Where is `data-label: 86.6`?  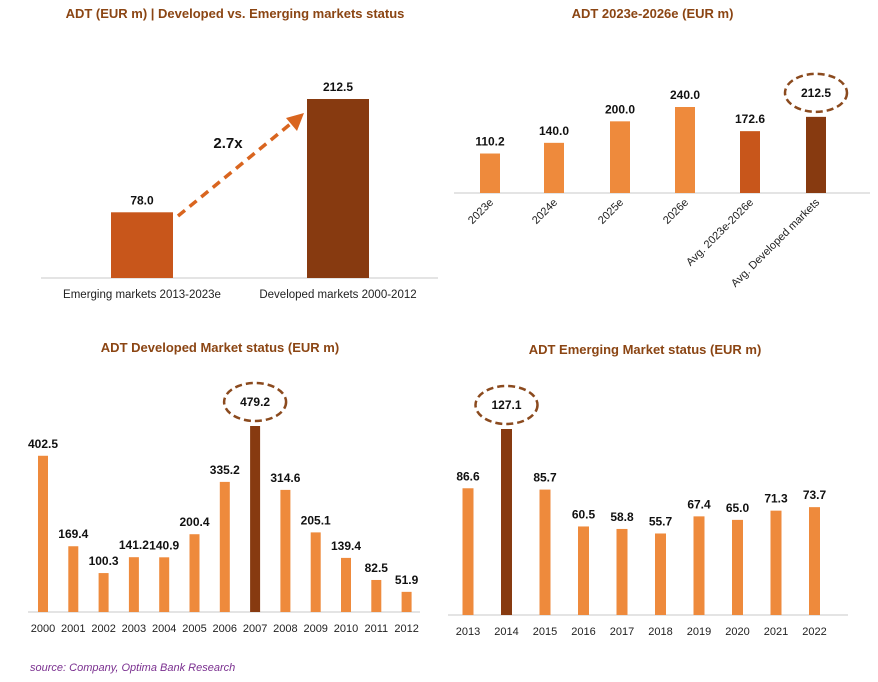 data-label: 86.6 is located at coordinates (468, 476).